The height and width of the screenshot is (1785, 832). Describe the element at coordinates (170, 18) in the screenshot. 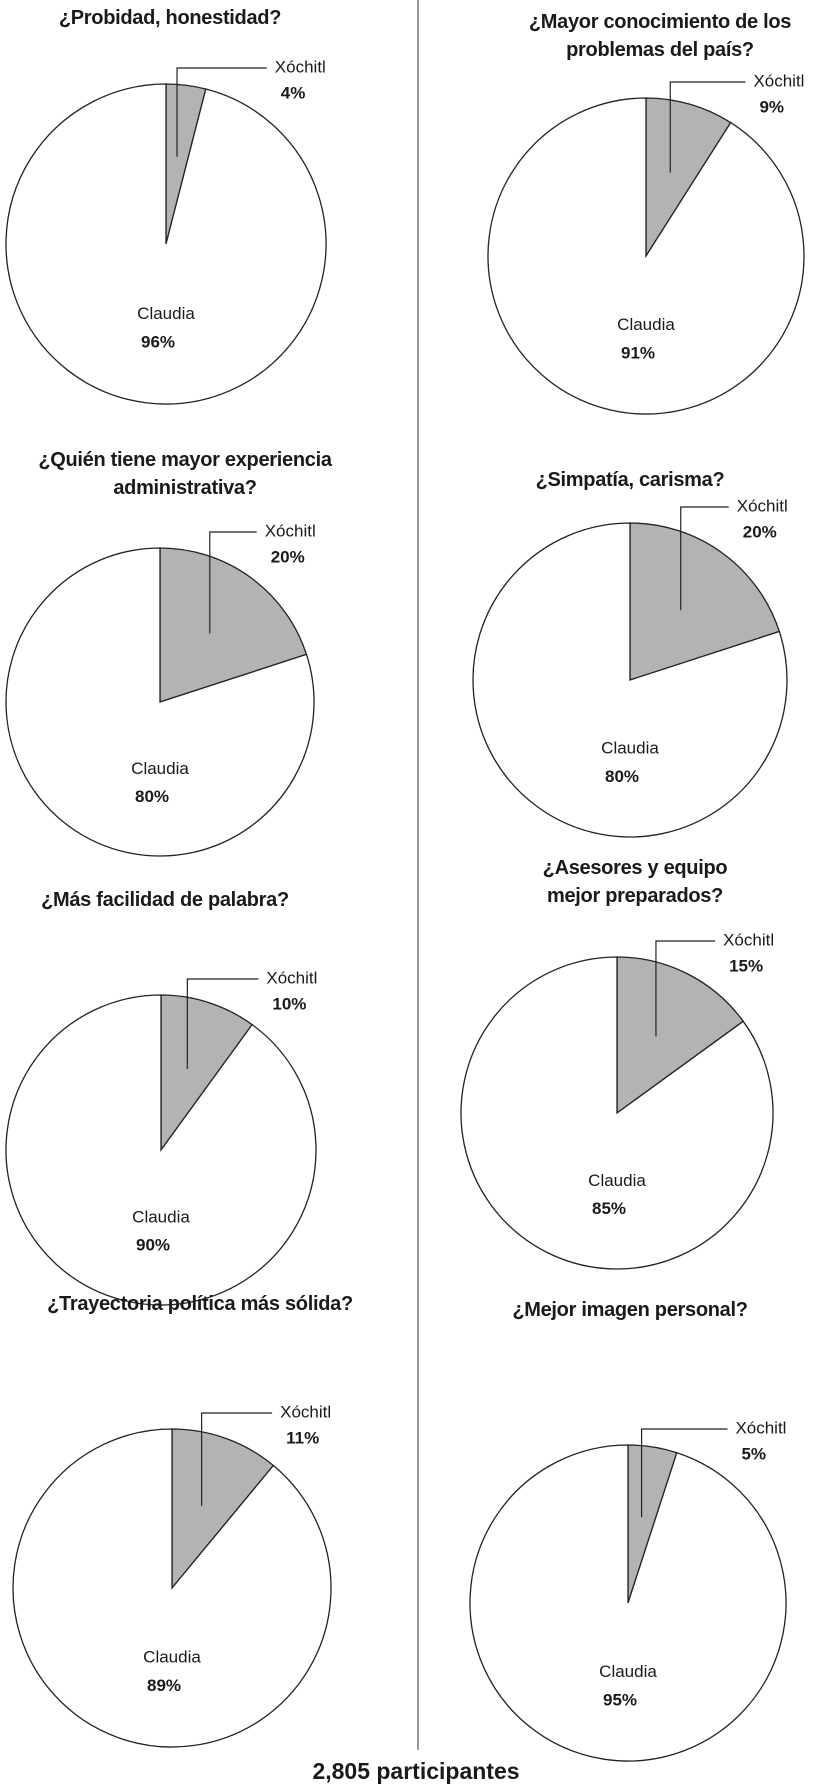

I see `chart-title: ¿Probidad, honestidad?` at that location.